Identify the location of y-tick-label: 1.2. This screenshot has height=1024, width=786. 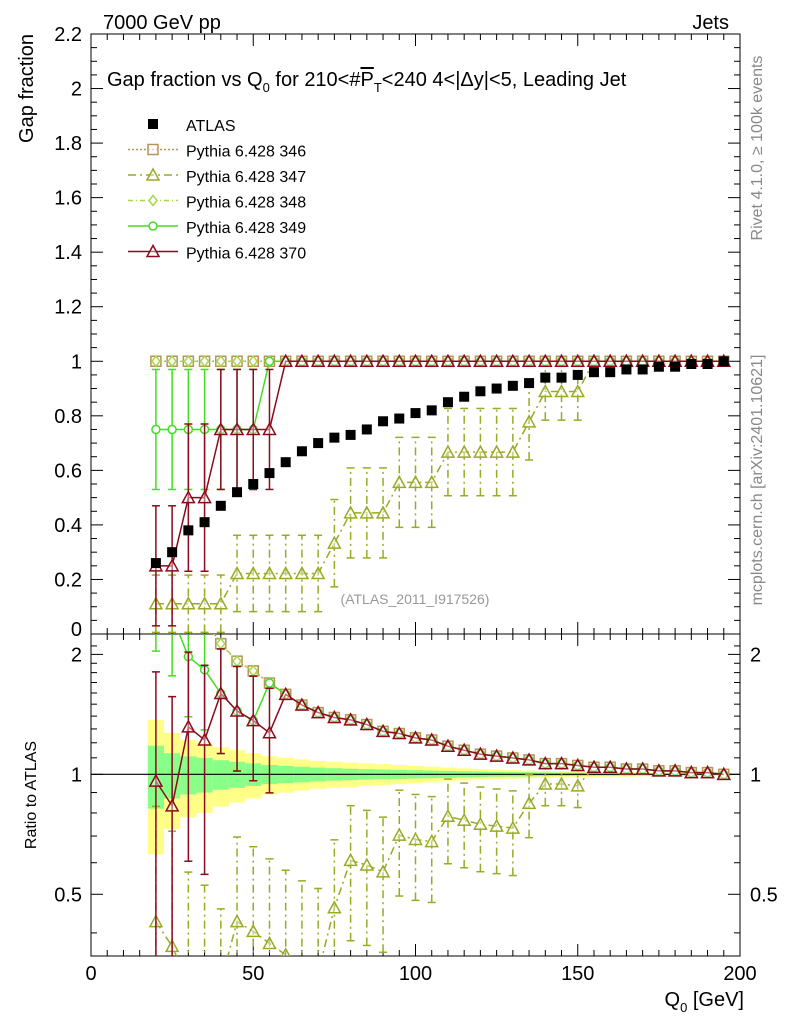
(68, 308).